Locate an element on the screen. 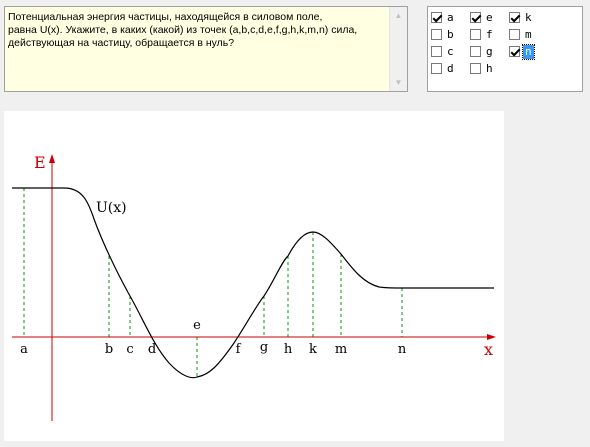 The width and height of the screenshot is (590, 447). point-label-f: f is located at coordinates (239, 349).